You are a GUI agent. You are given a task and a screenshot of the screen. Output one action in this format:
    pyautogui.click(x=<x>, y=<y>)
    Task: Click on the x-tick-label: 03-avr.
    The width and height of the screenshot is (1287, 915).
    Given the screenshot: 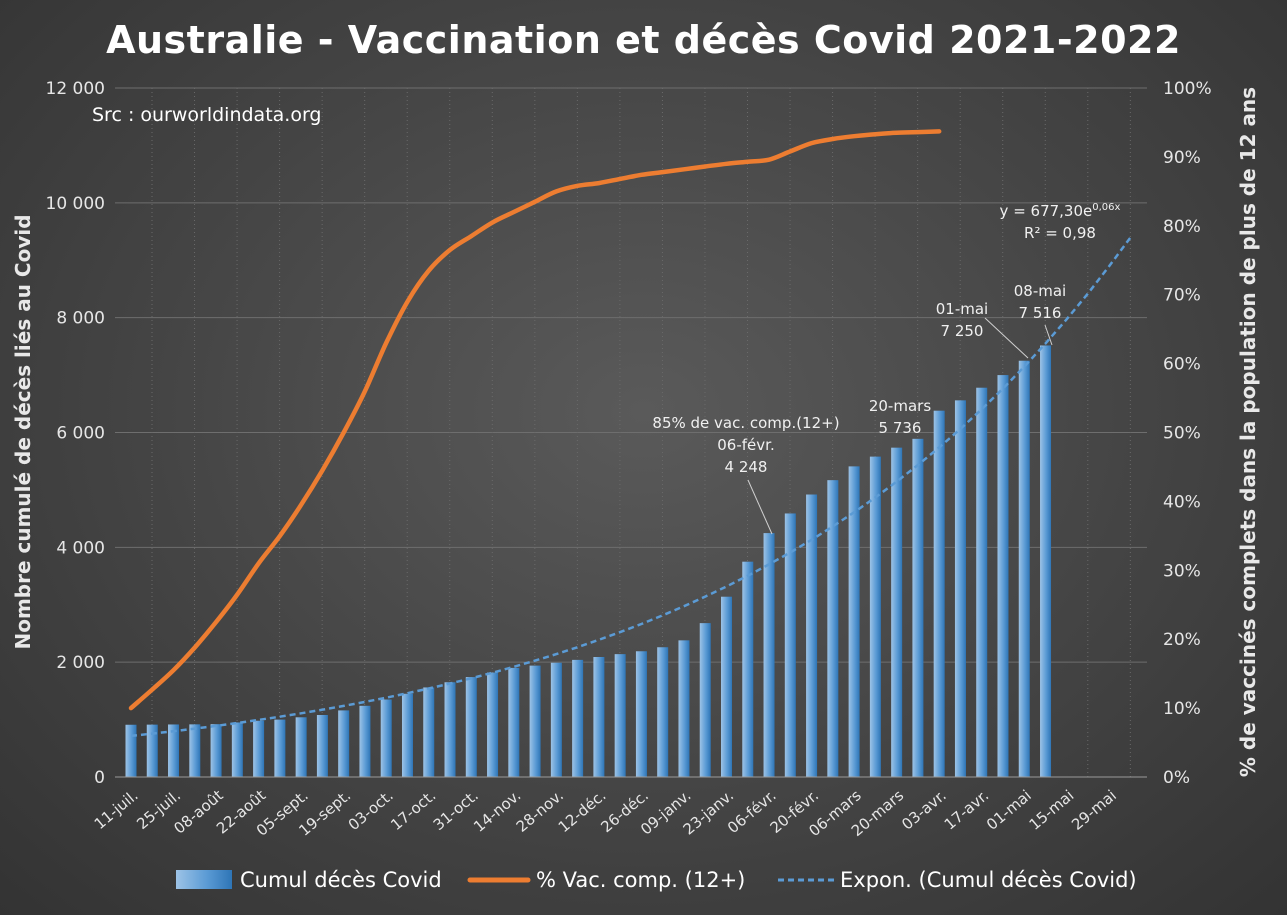 What is the action you would take?
    pyautogui.click(x=924, y=809)
    